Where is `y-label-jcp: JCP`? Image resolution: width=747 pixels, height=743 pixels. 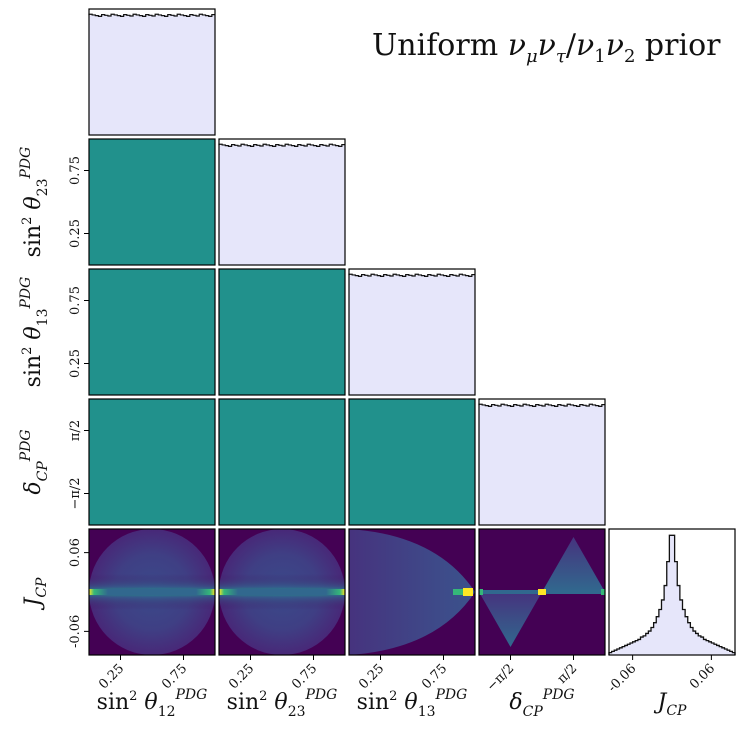
y-label-jcp: JCP is located at coordinates (35, 594).